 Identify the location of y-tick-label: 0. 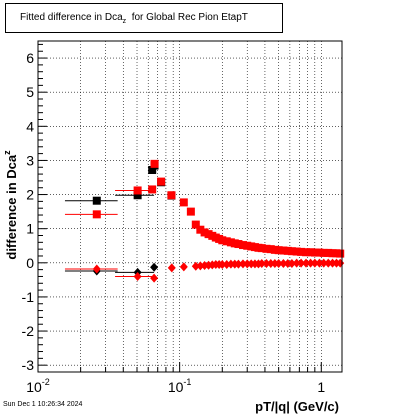
(30, 263).